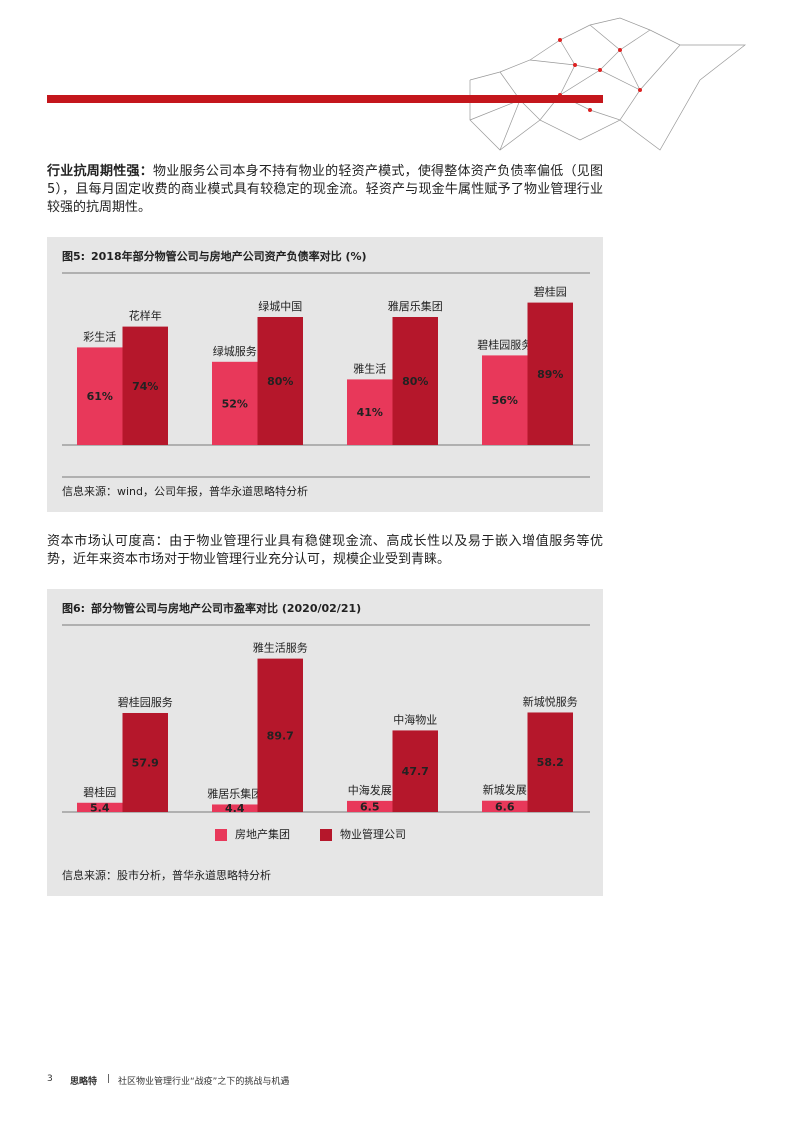 This screenshot has width=794, height=1123. What do you see at coordinates (204, 1082) in the screenshot?
I see `doc-title: 社区物业管理行业“战疫”之下的挑战与机遇` at bounding box center [204, 1082].